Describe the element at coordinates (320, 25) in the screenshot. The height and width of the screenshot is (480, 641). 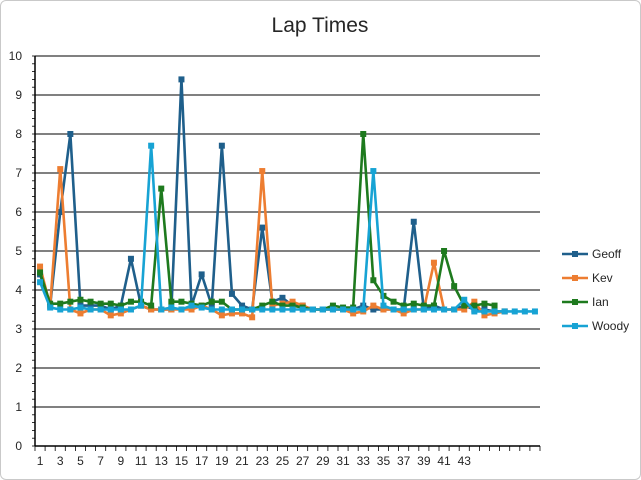
I see `chart-title: Lap Times` at that location.